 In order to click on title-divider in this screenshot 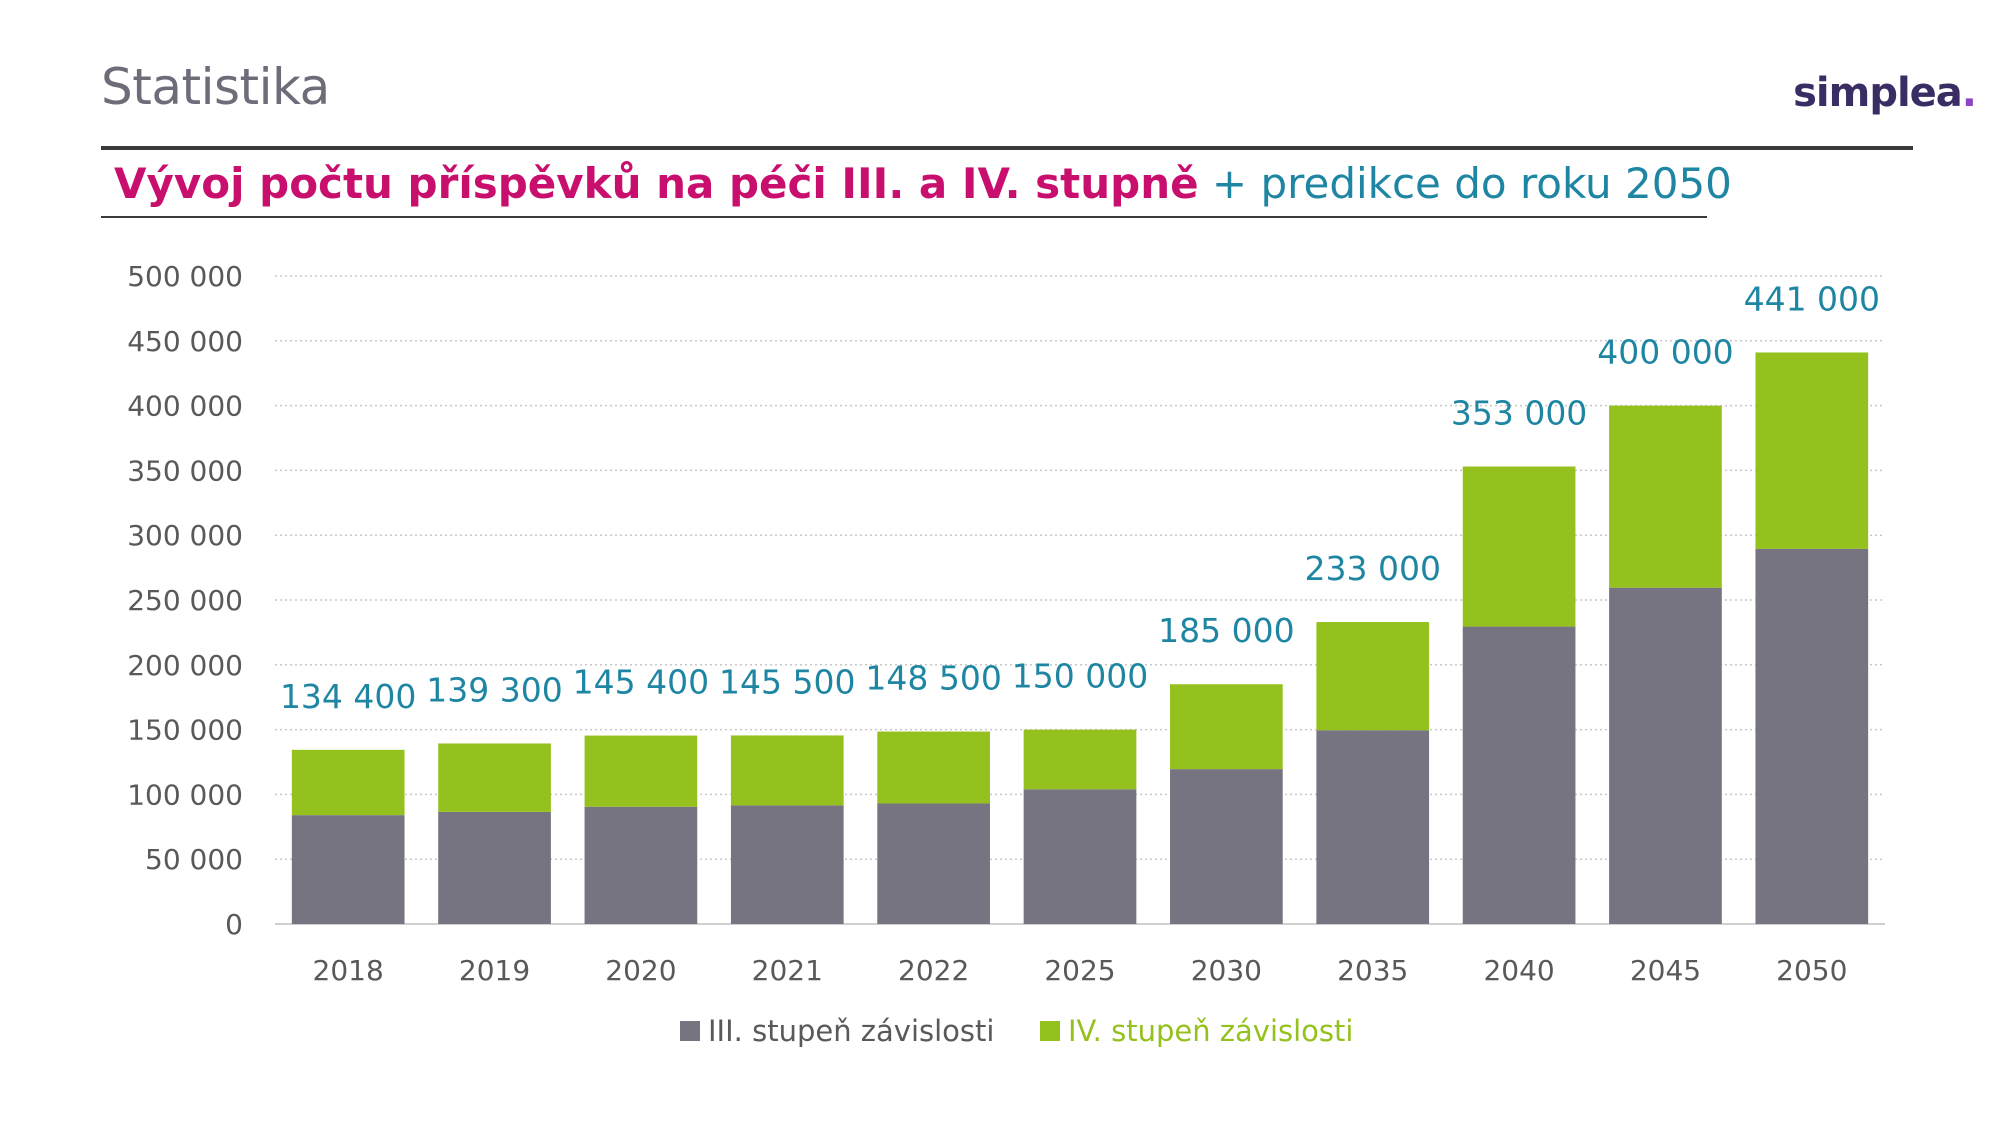, I will do `click(904, 217)`.